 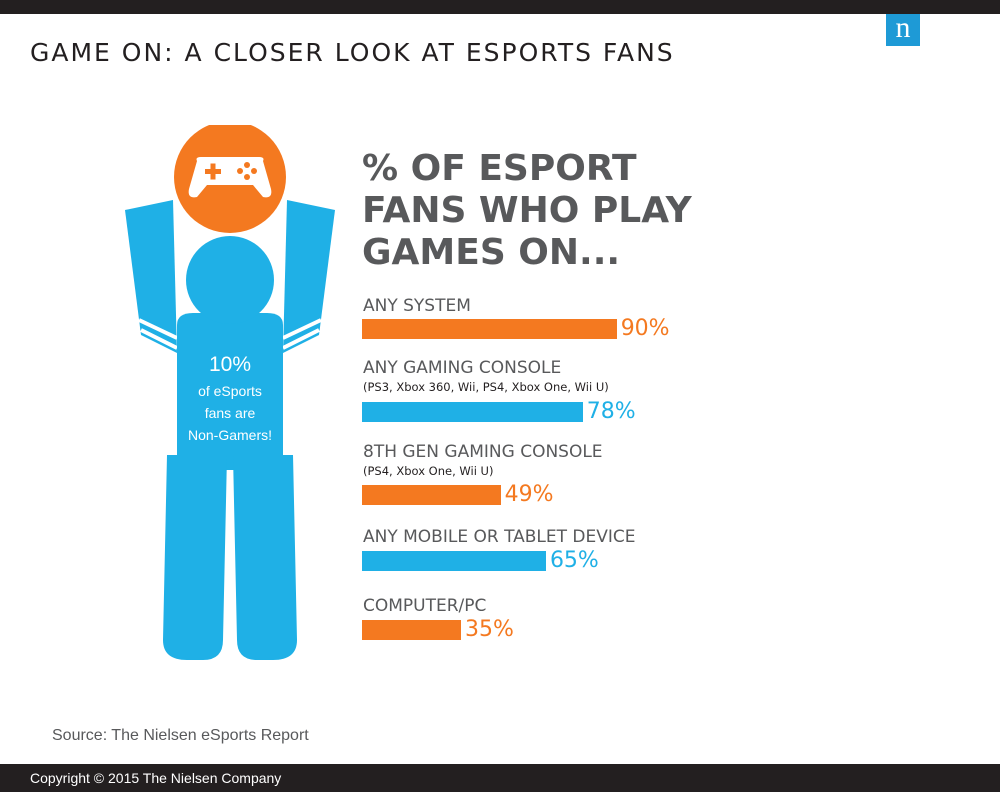 What do you see at coordinates (500, 778) in the screenshot?
I see `footer-bar: Copyright © 2015 The Nielsen Company` at bounding box center [500, 778].